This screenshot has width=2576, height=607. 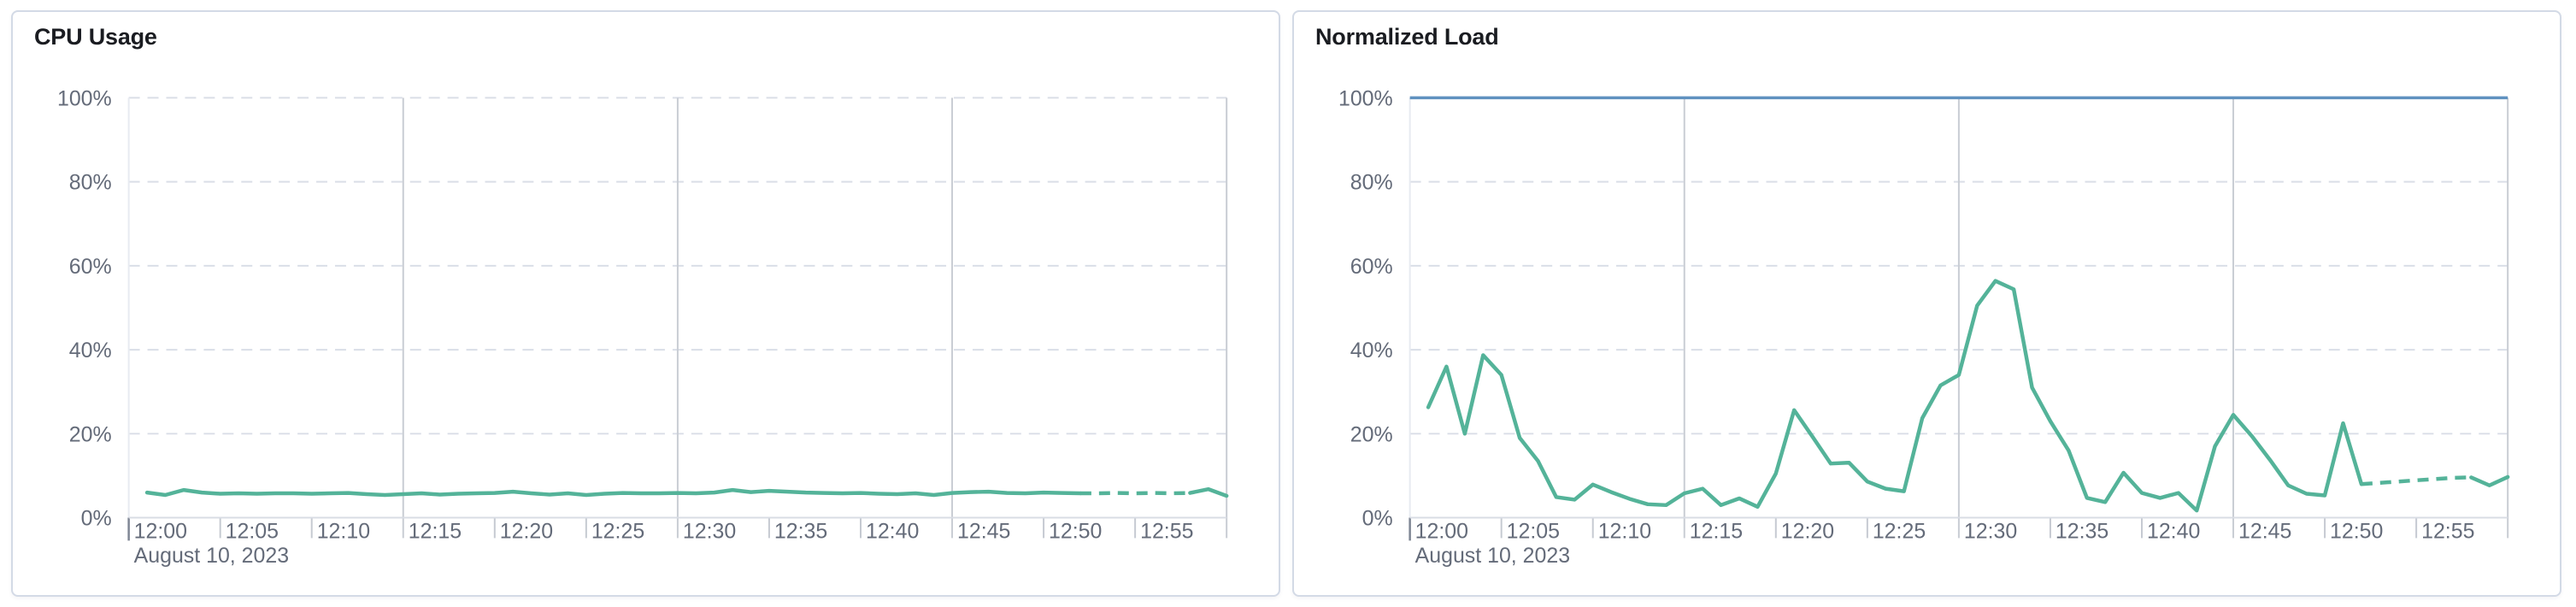 What do you see at coordinates (1407, 37) in the screenshot?
I see `normalized-load-panel-title: Normalized Load` at bounding box center [1407, 37].